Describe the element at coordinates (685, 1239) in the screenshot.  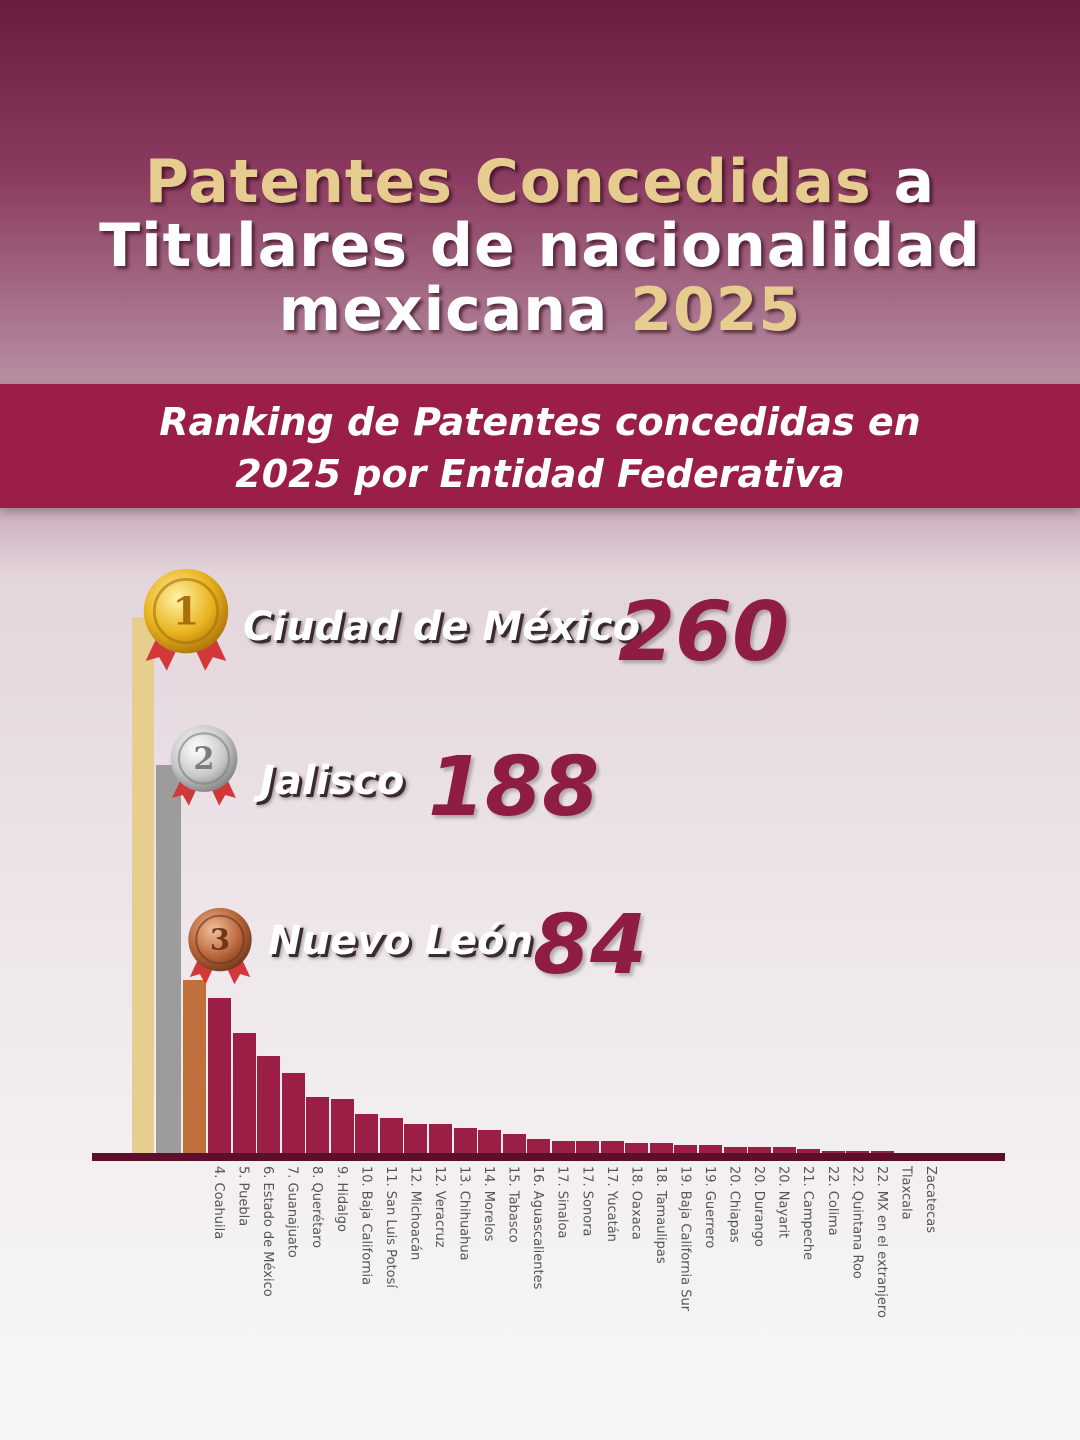
I see `x-tick-label: 19. Baja California Sur` at that location.